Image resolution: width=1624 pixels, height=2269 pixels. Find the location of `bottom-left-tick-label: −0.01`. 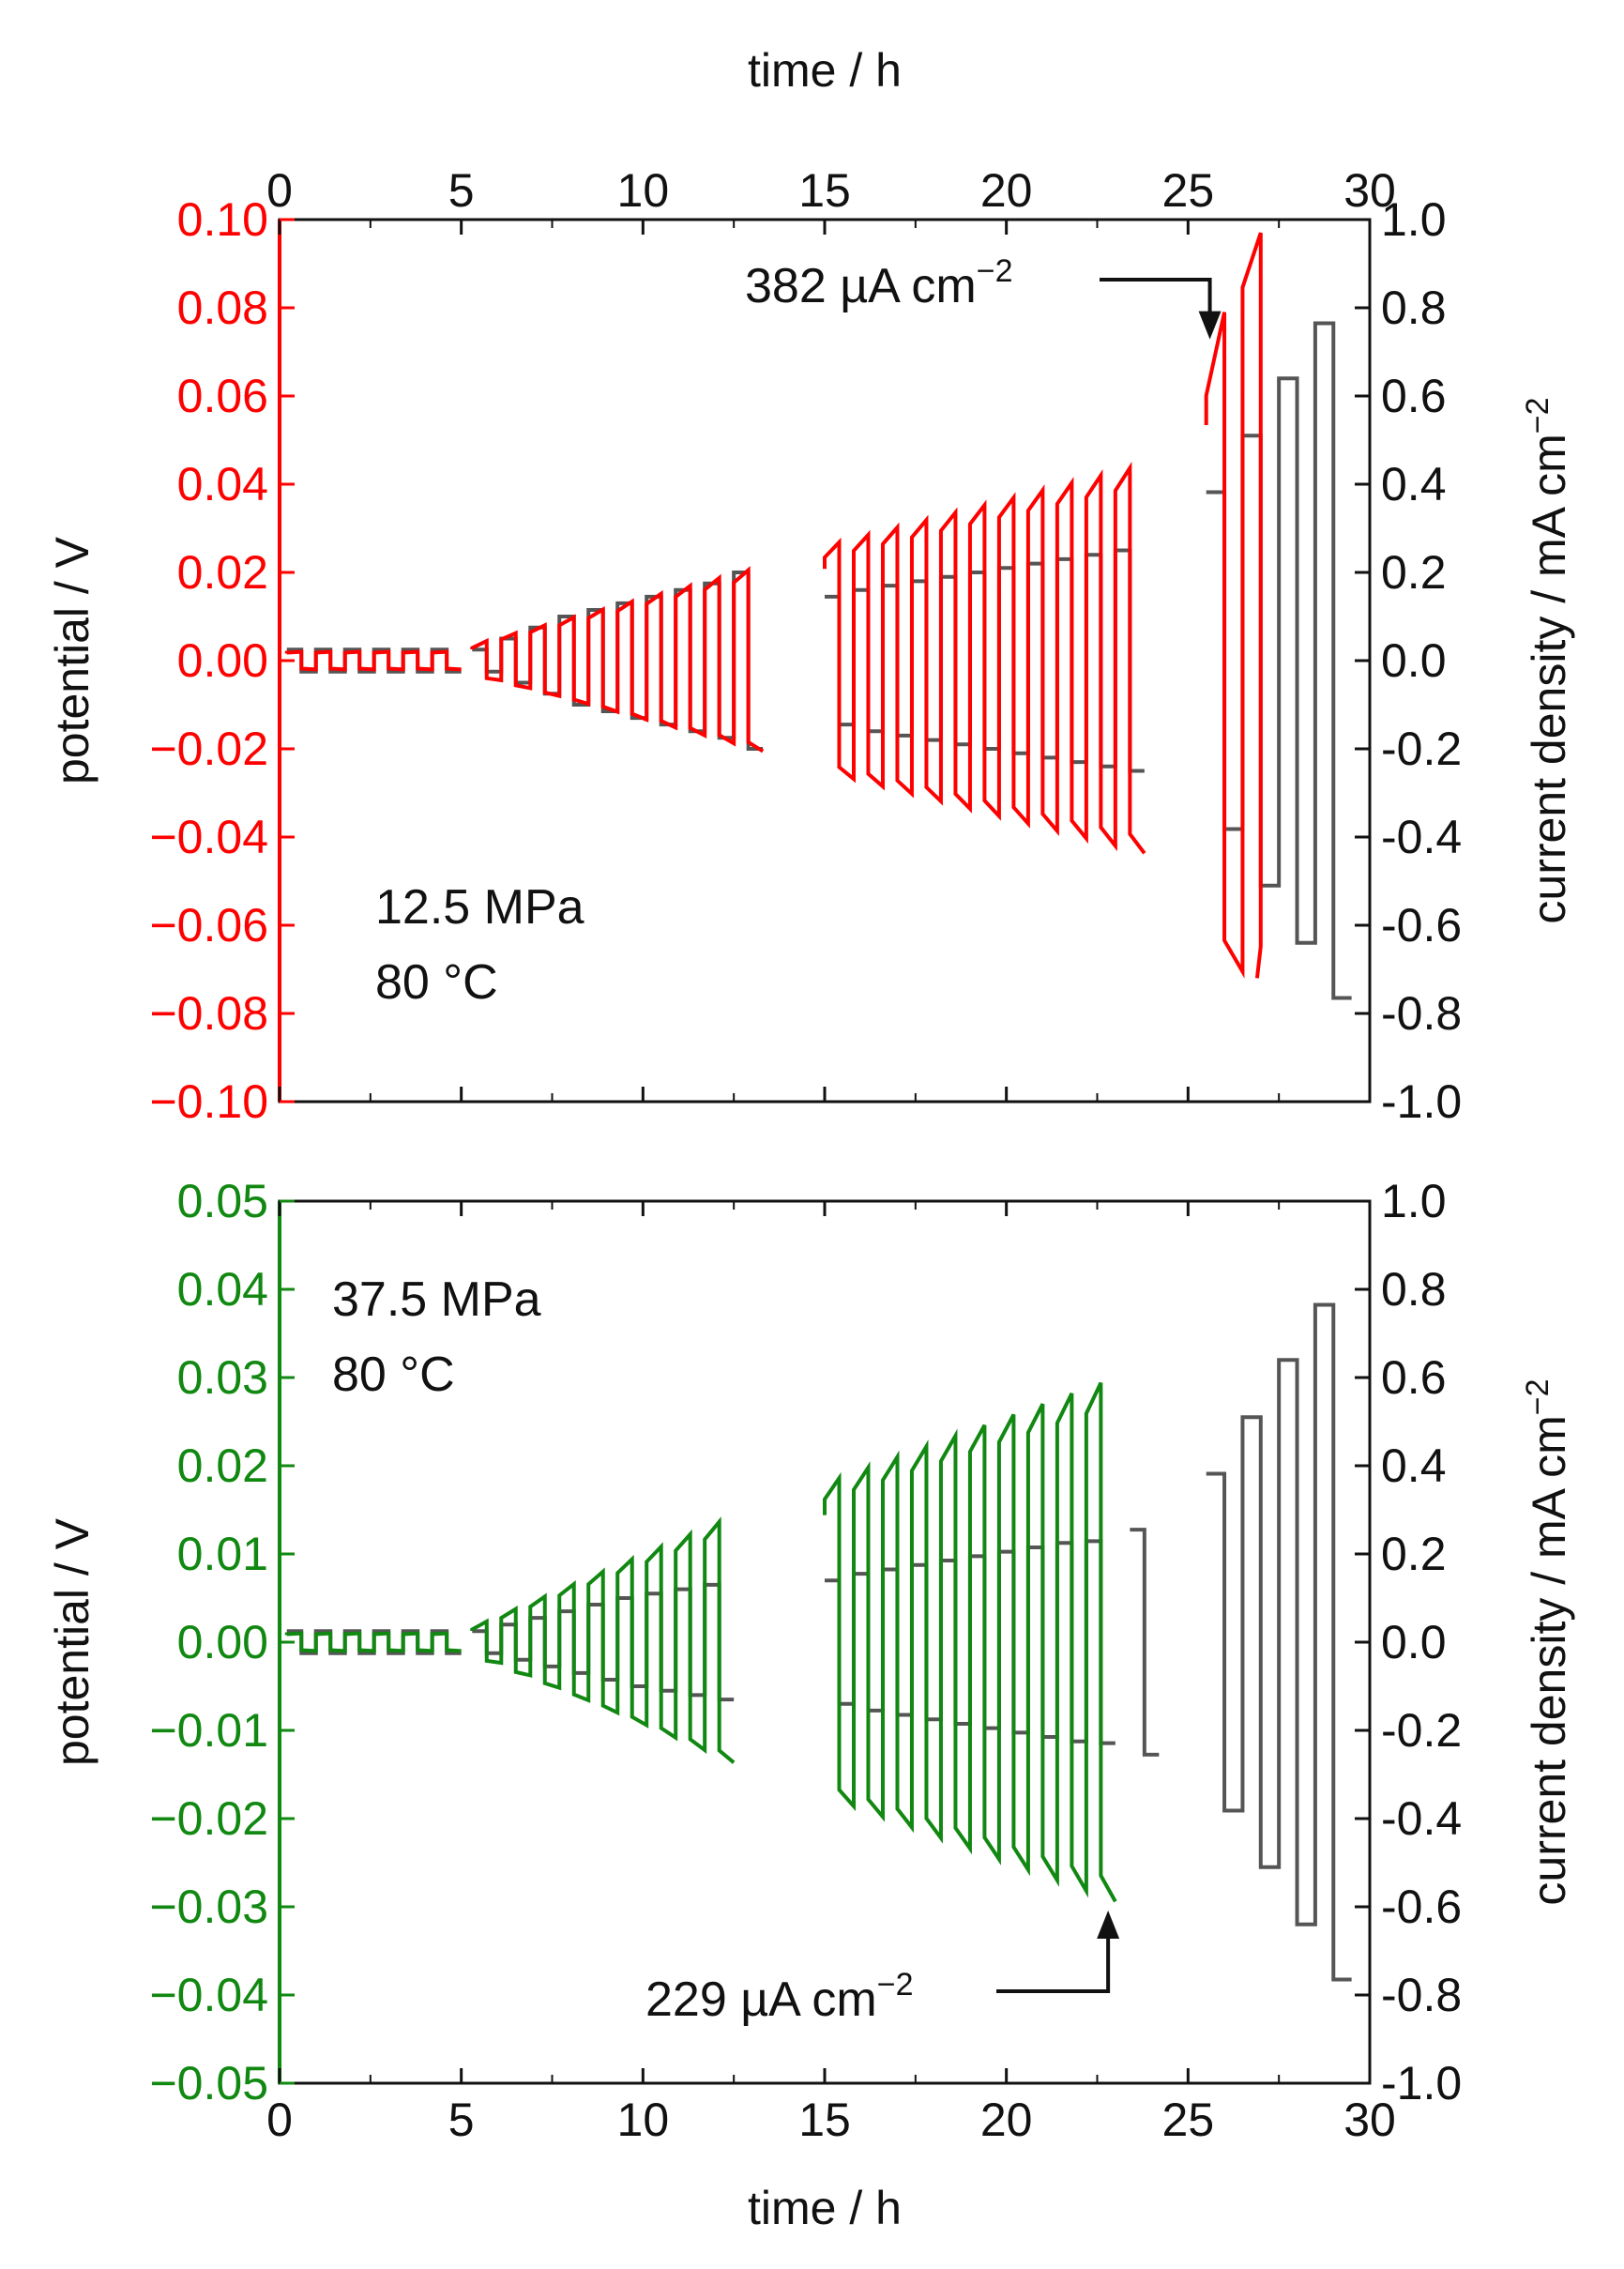

bottom-left-tick-label: −0.01 is located at coordinates (209, 1730).